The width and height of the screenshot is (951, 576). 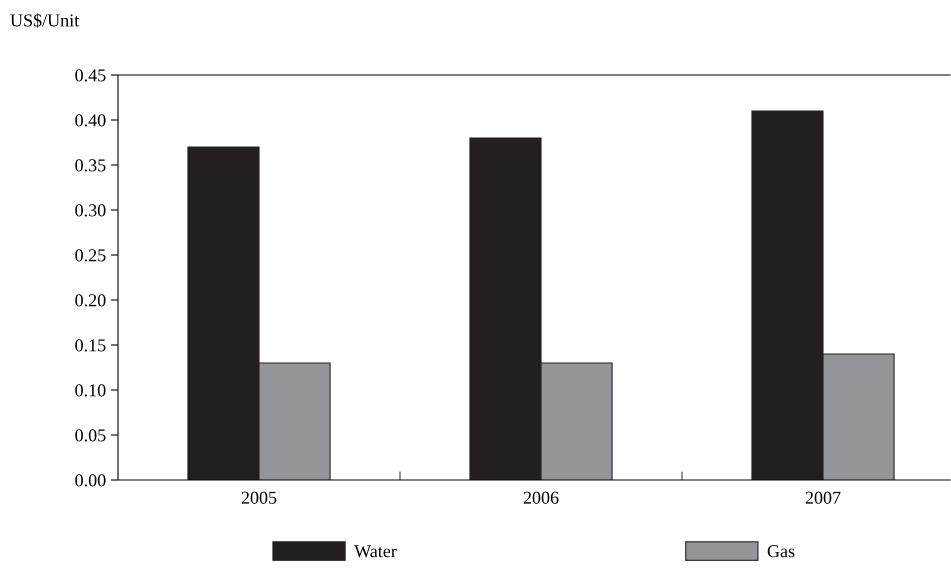 What do you see at coordinates (90, 210) in the screenshot?
I see `y-tick-label: 0.30` at bounding box center [90, 210].